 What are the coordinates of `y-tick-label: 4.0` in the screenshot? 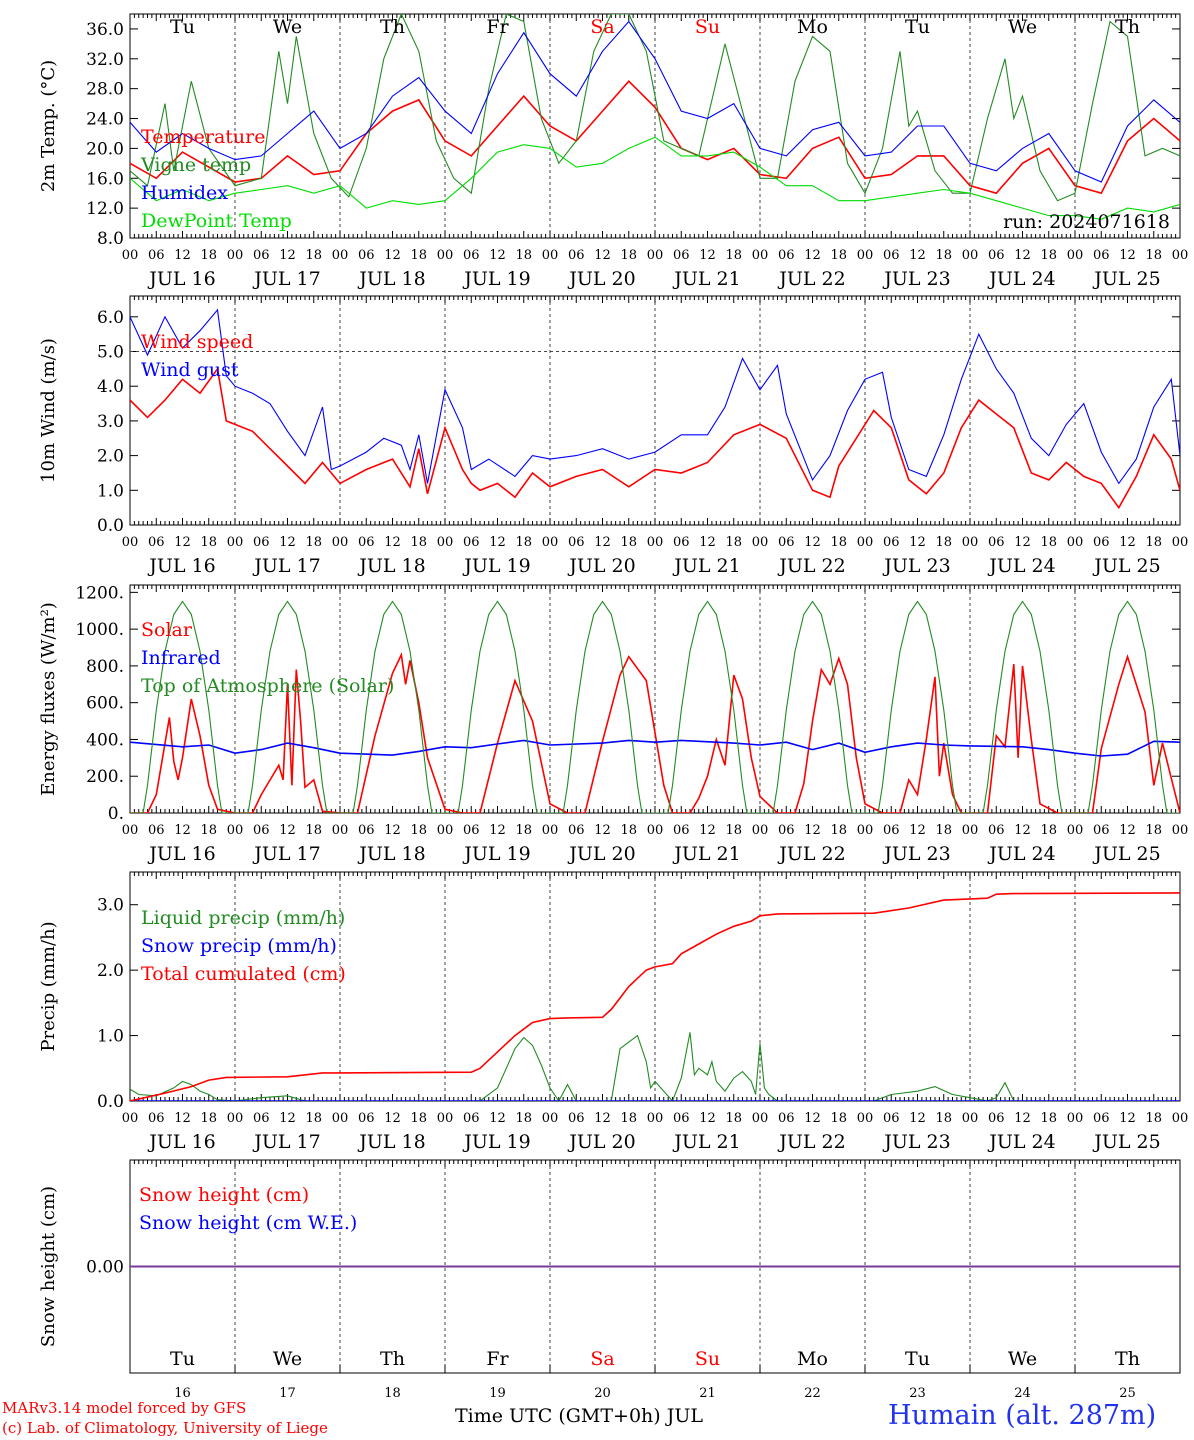 It's located at (110, 387).